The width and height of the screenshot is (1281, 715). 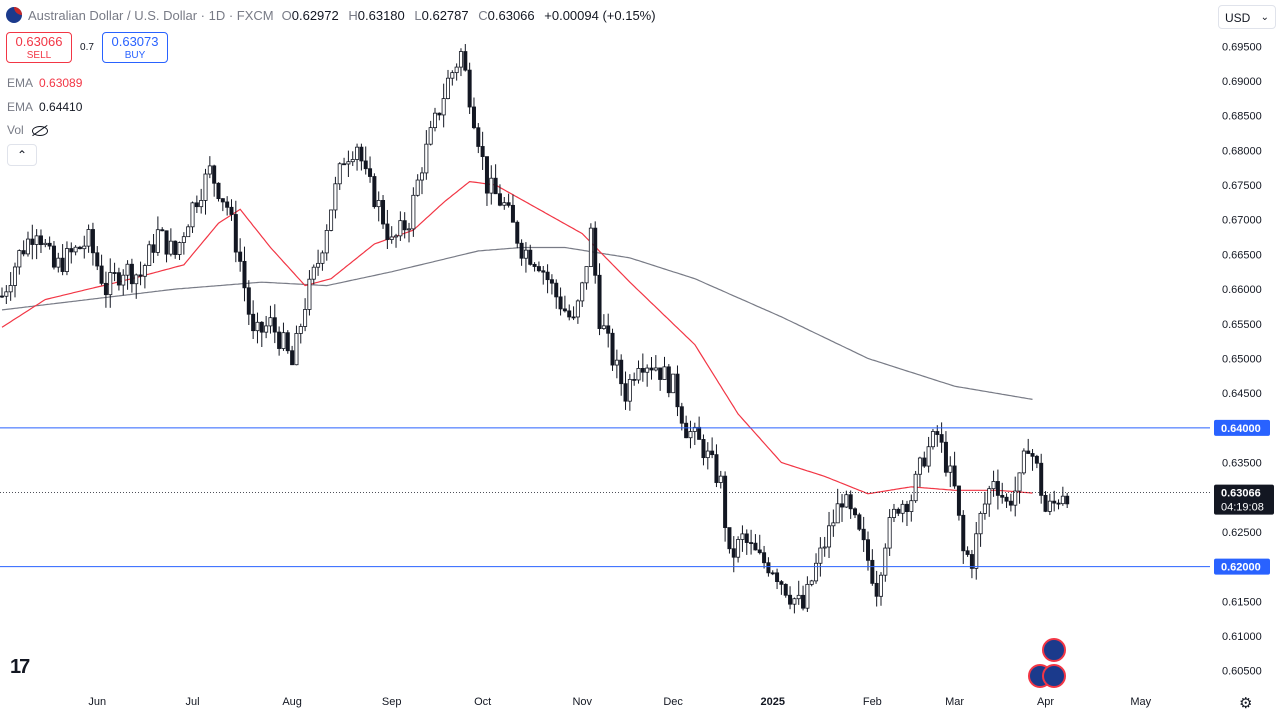 What do you see at coordinates (1247, 17) in the screenshot?
I see `currency-selector: USD ⌄` at bounding box center [1247, 17].